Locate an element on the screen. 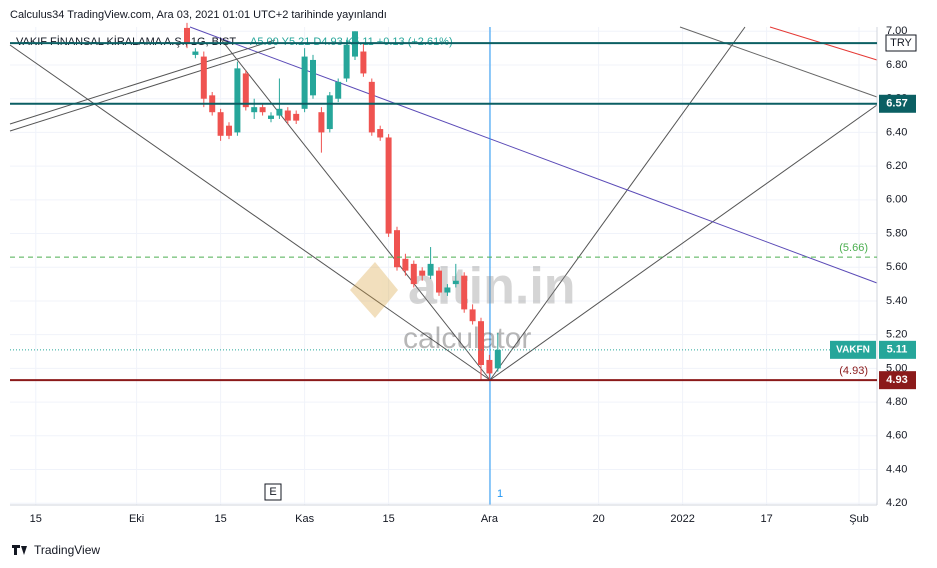  price-label: 5.11 is located at coordinates (897, 350).